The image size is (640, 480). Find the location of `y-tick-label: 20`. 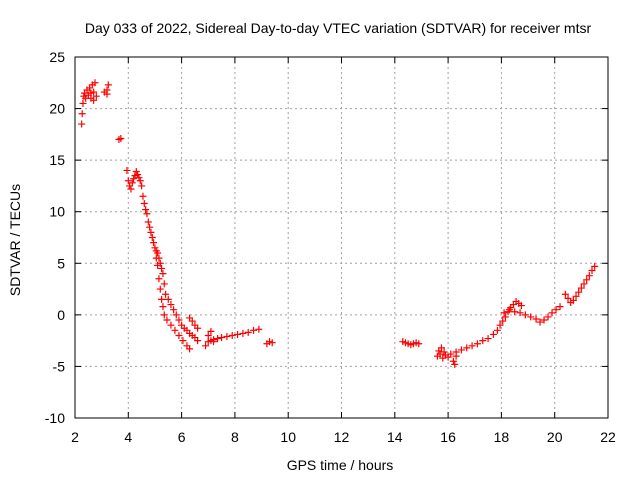

y-tick-label: 20 is located at coordinates (57, 109).